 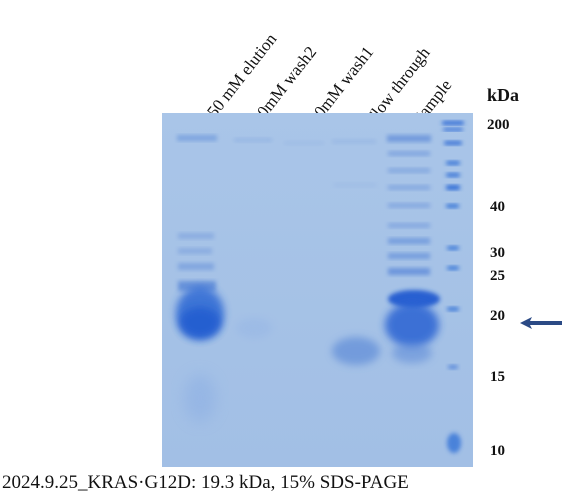 What do you see at coordinates (497, 276) in the screenshot?
I see `marker-label-25: 25` at bounding box center [497, 276].